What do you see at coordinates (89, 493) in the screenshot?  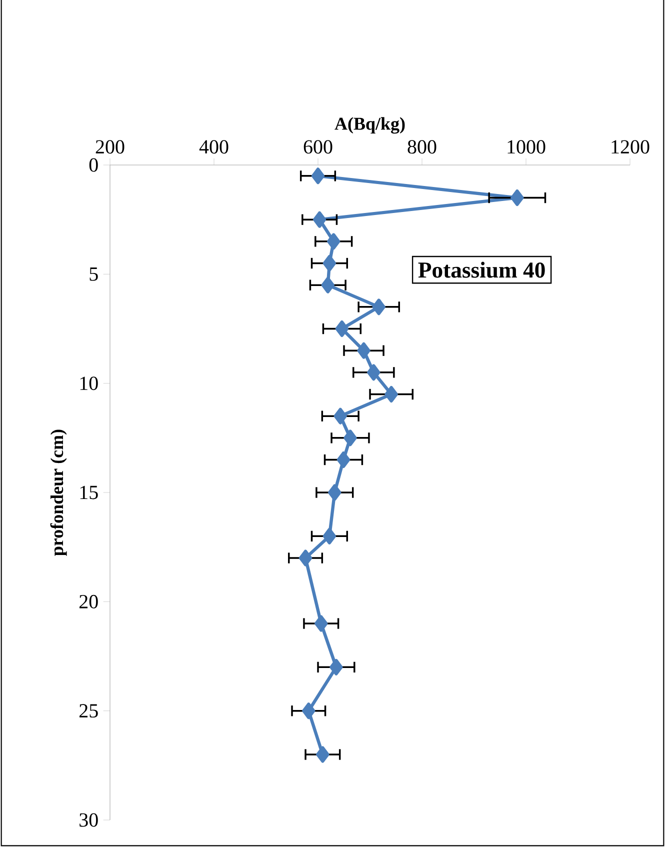 I see `y-tick-label: 15` at bounding box center [89, 493].